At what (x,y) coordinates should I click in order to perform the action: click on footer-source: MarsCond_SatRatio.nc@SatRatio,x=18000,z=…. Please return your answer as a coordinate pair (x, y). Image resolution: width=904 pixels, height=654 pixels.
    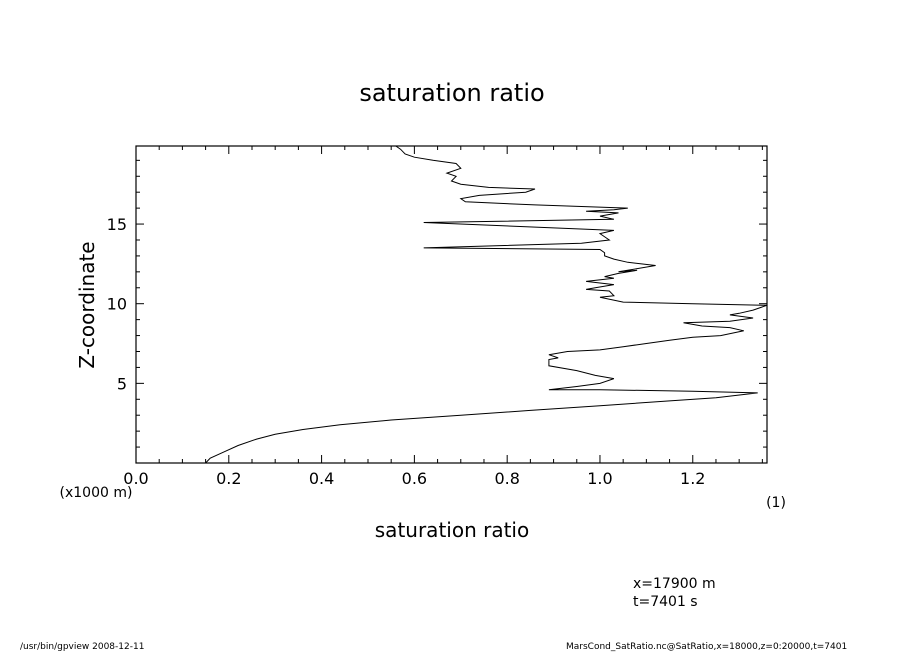
    Looking at the image, I should click on (707, 647).